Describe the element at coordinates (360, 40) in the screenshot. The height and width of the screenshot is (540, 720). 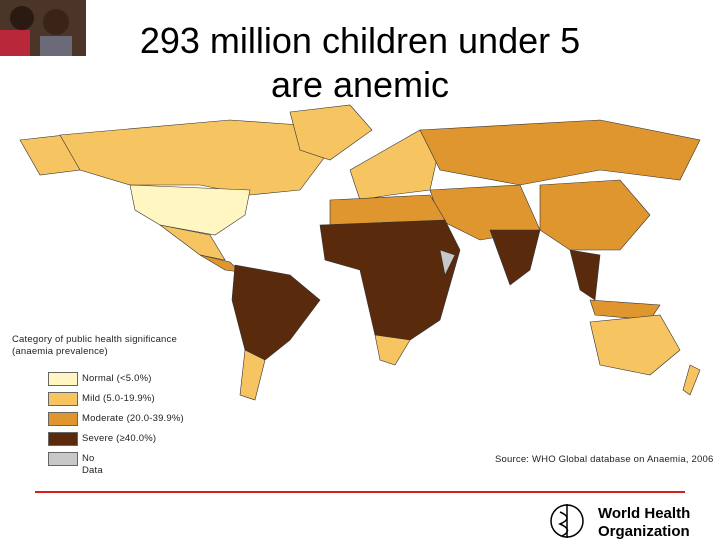
I see `title-line: 293 million children under 5` at that location.